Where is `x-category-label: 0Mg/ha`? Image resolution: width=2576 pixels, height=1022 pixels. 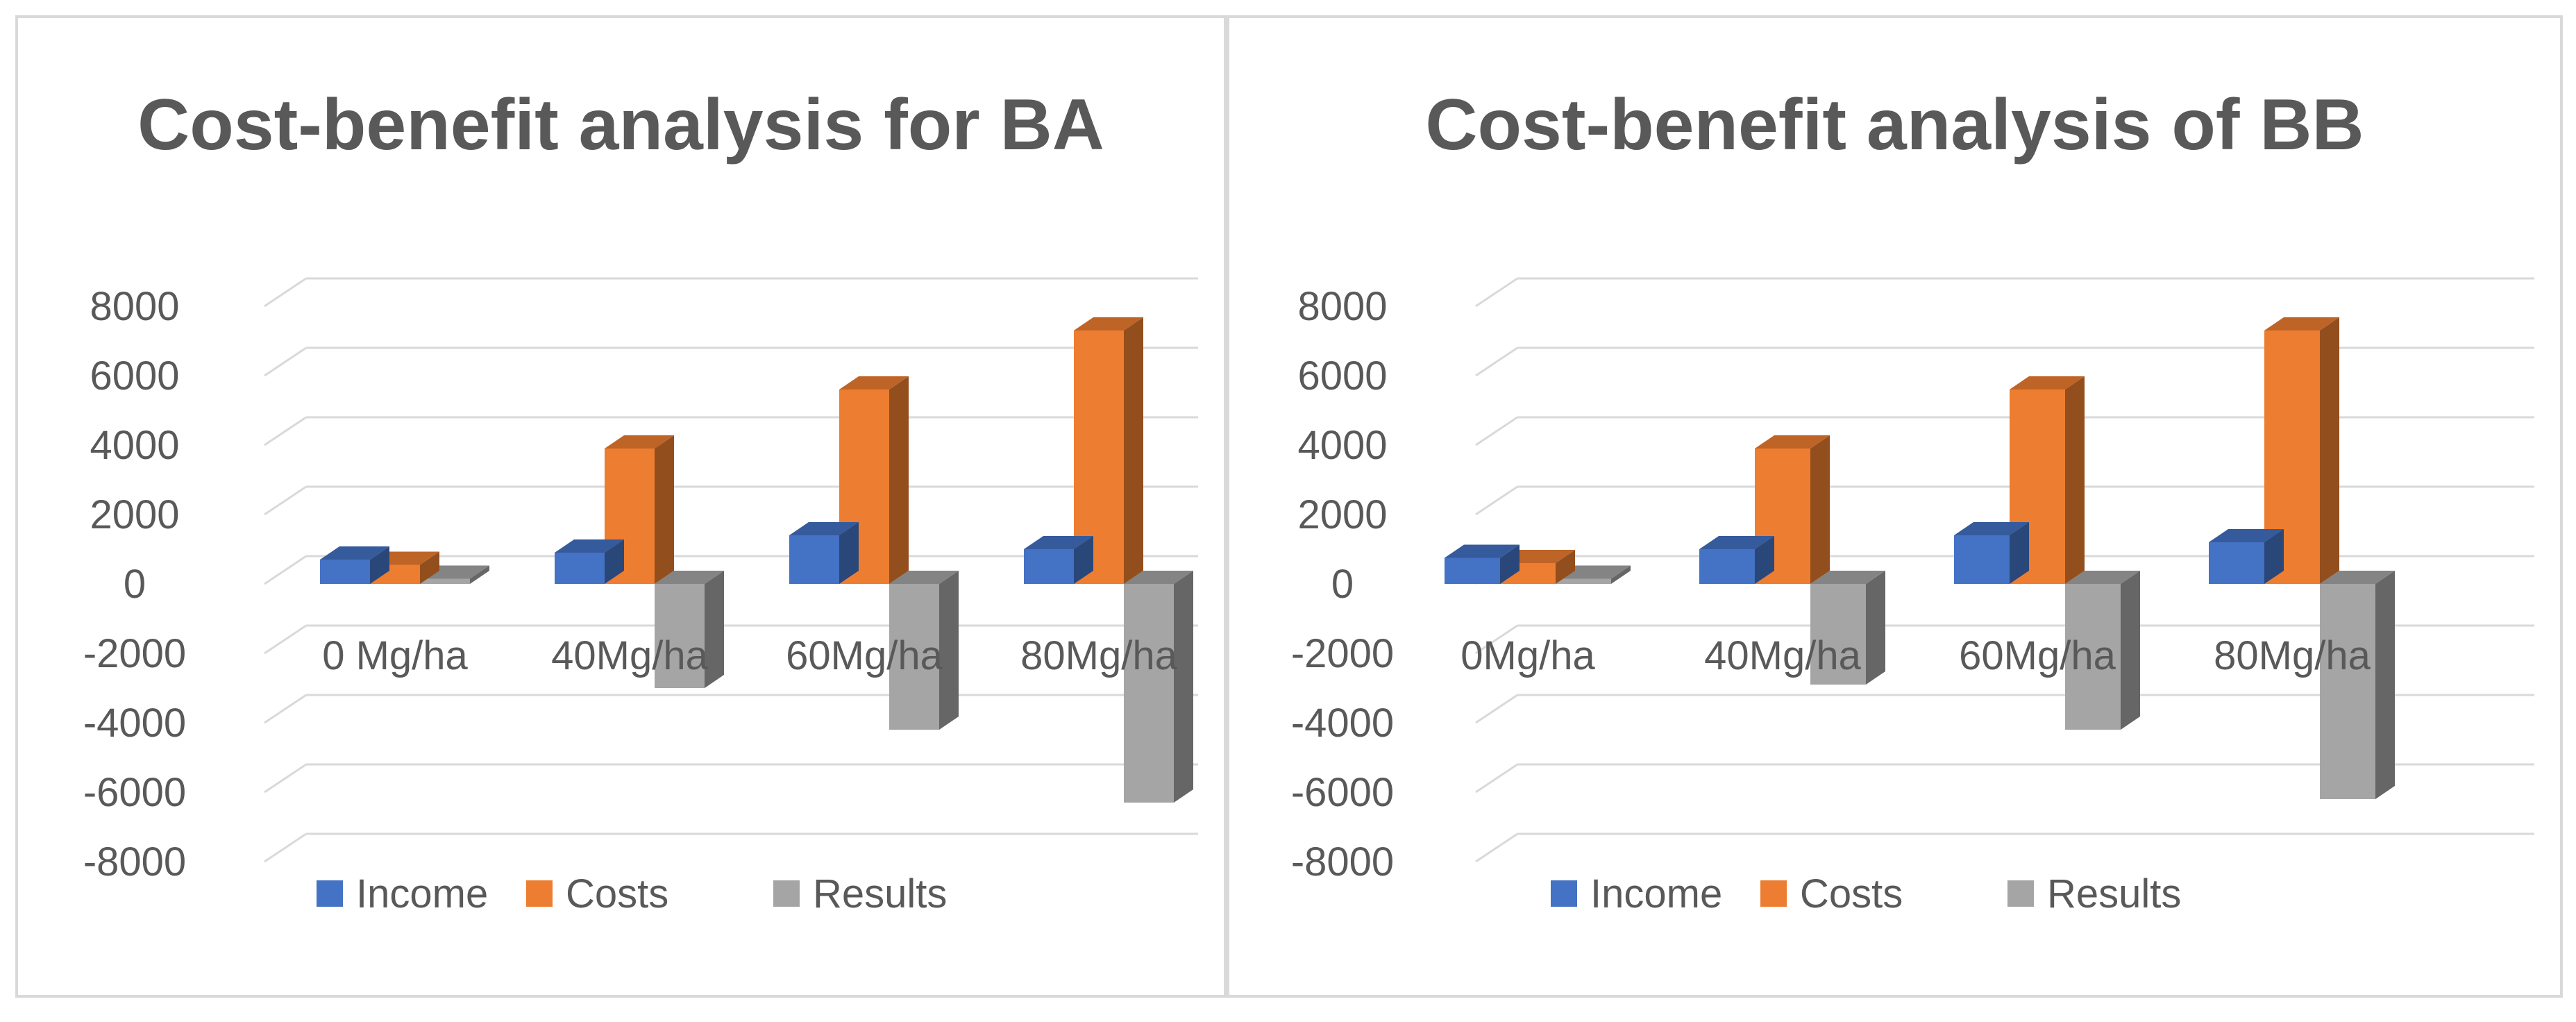
x-category-label: 0Mg/ha is located at coordinates (1527, 655).